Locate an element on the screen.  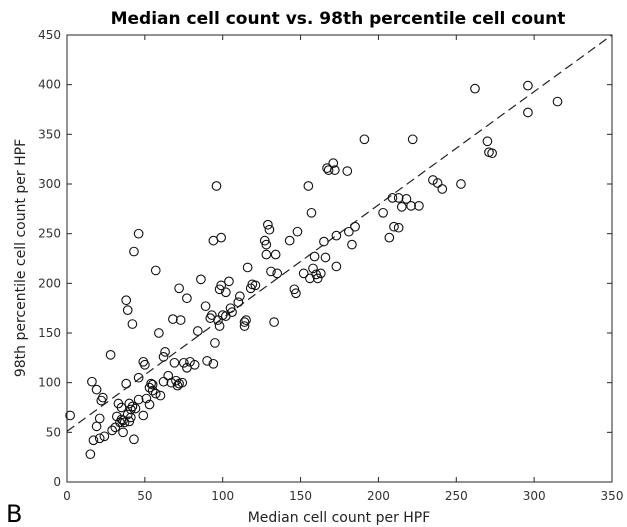
x-tick-label: 150 is located at coordinates (300, 496).